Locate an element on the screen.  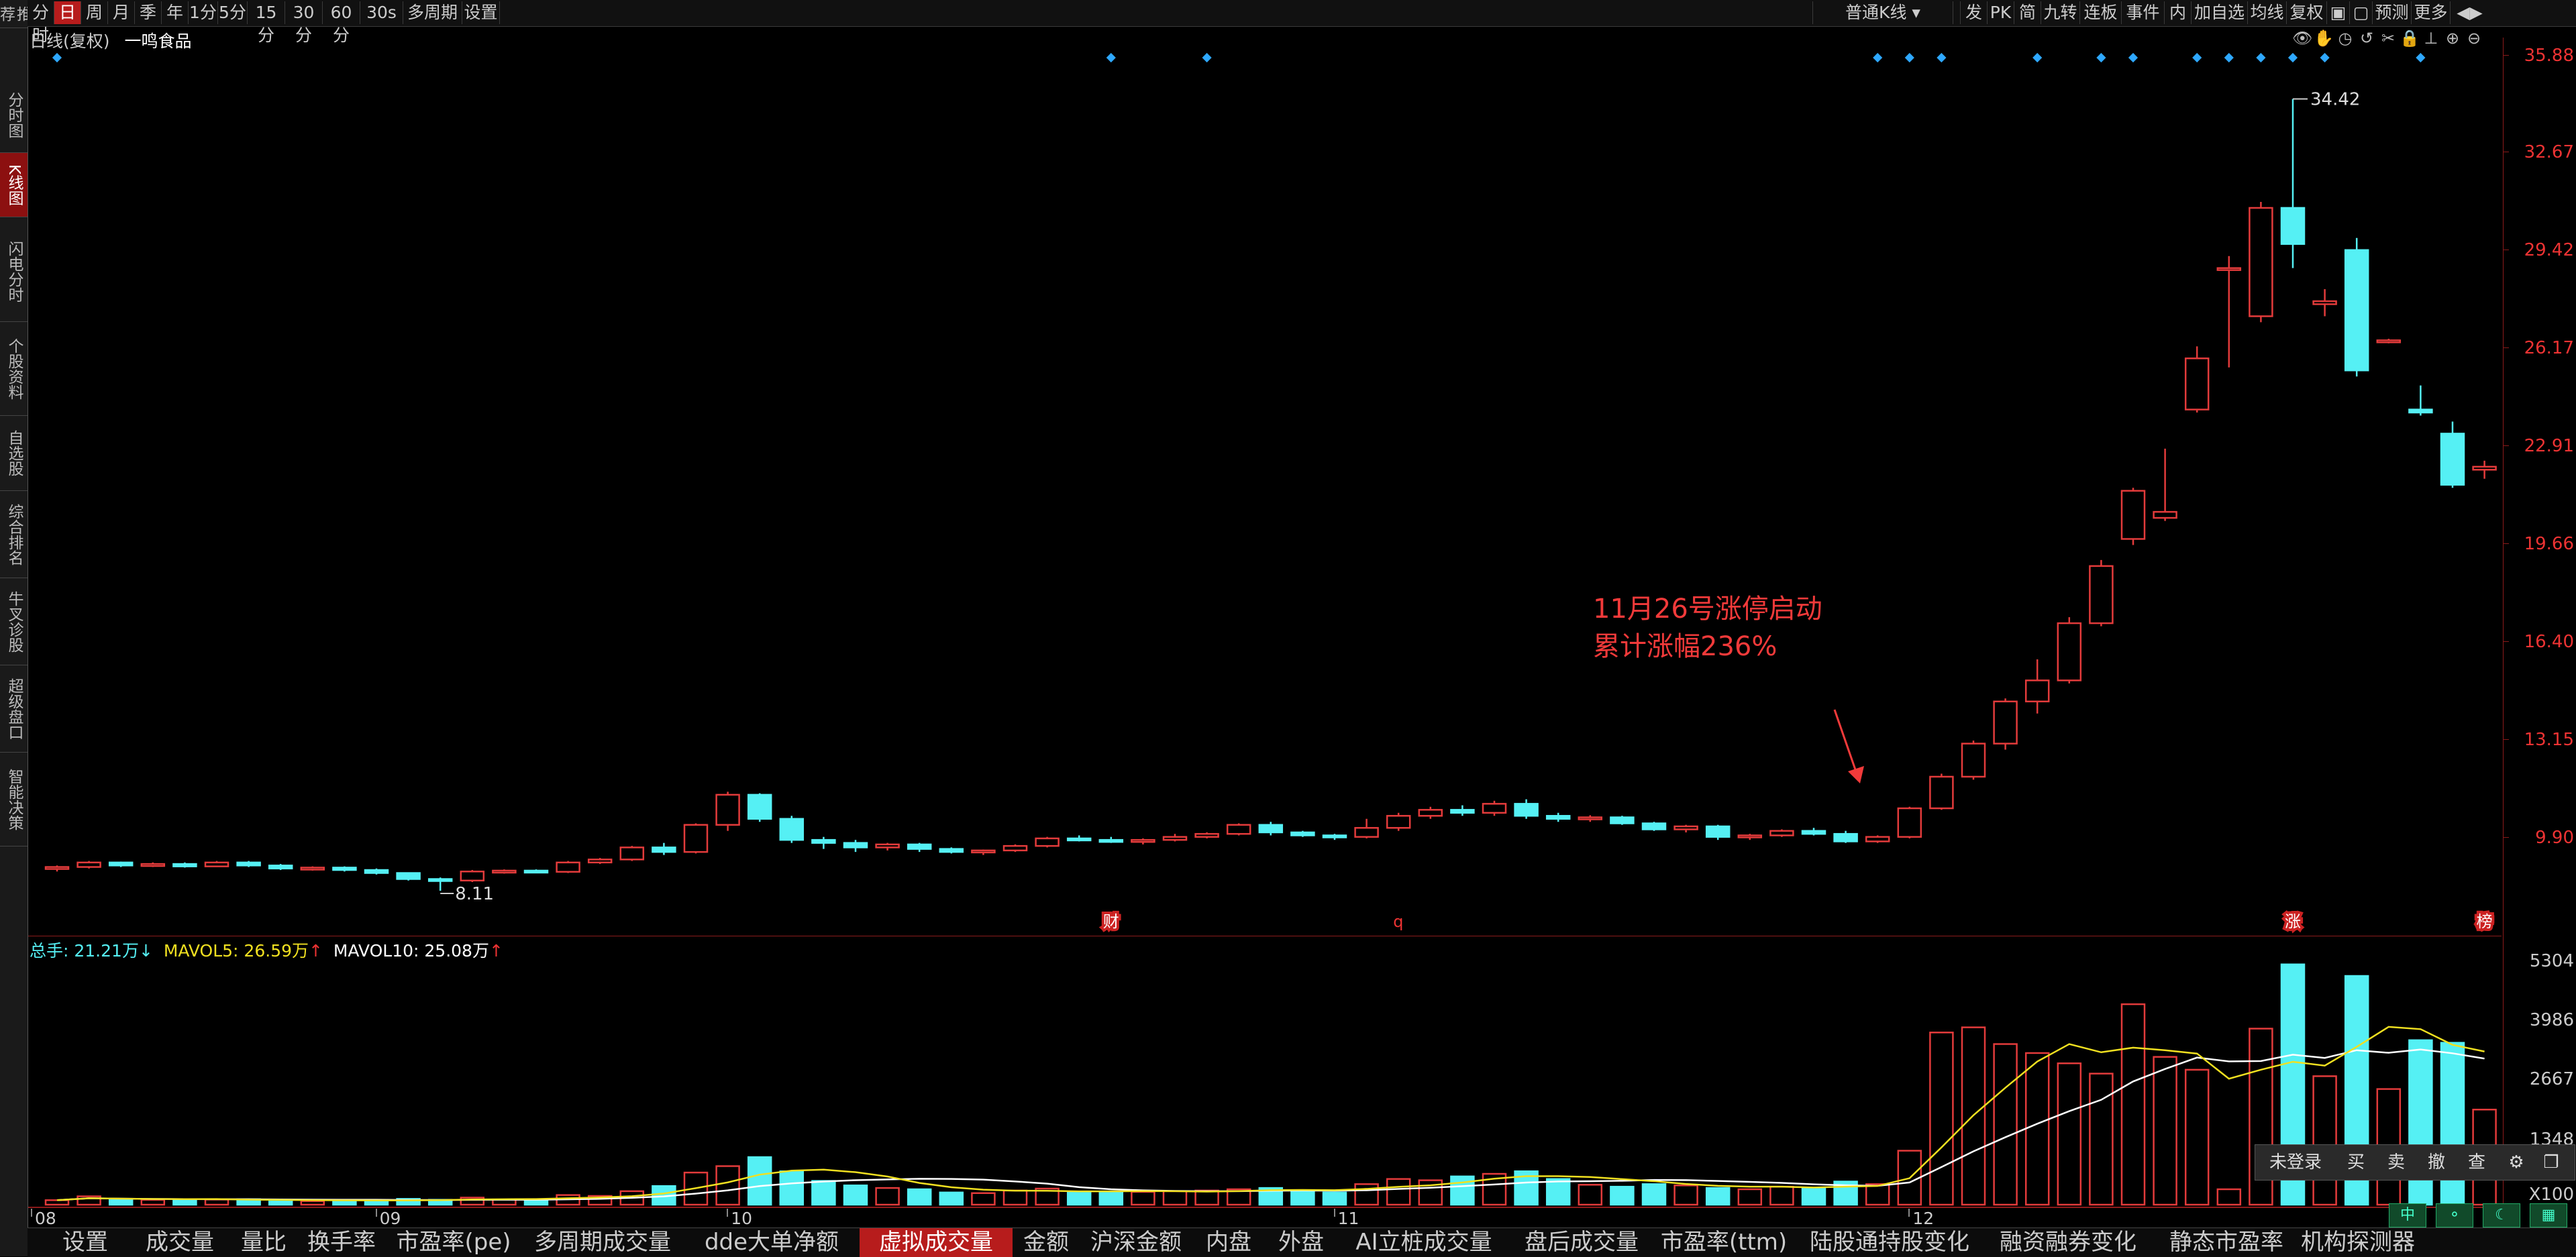
toolbar-button-2: 简 is located at coordinates (2027, 13).